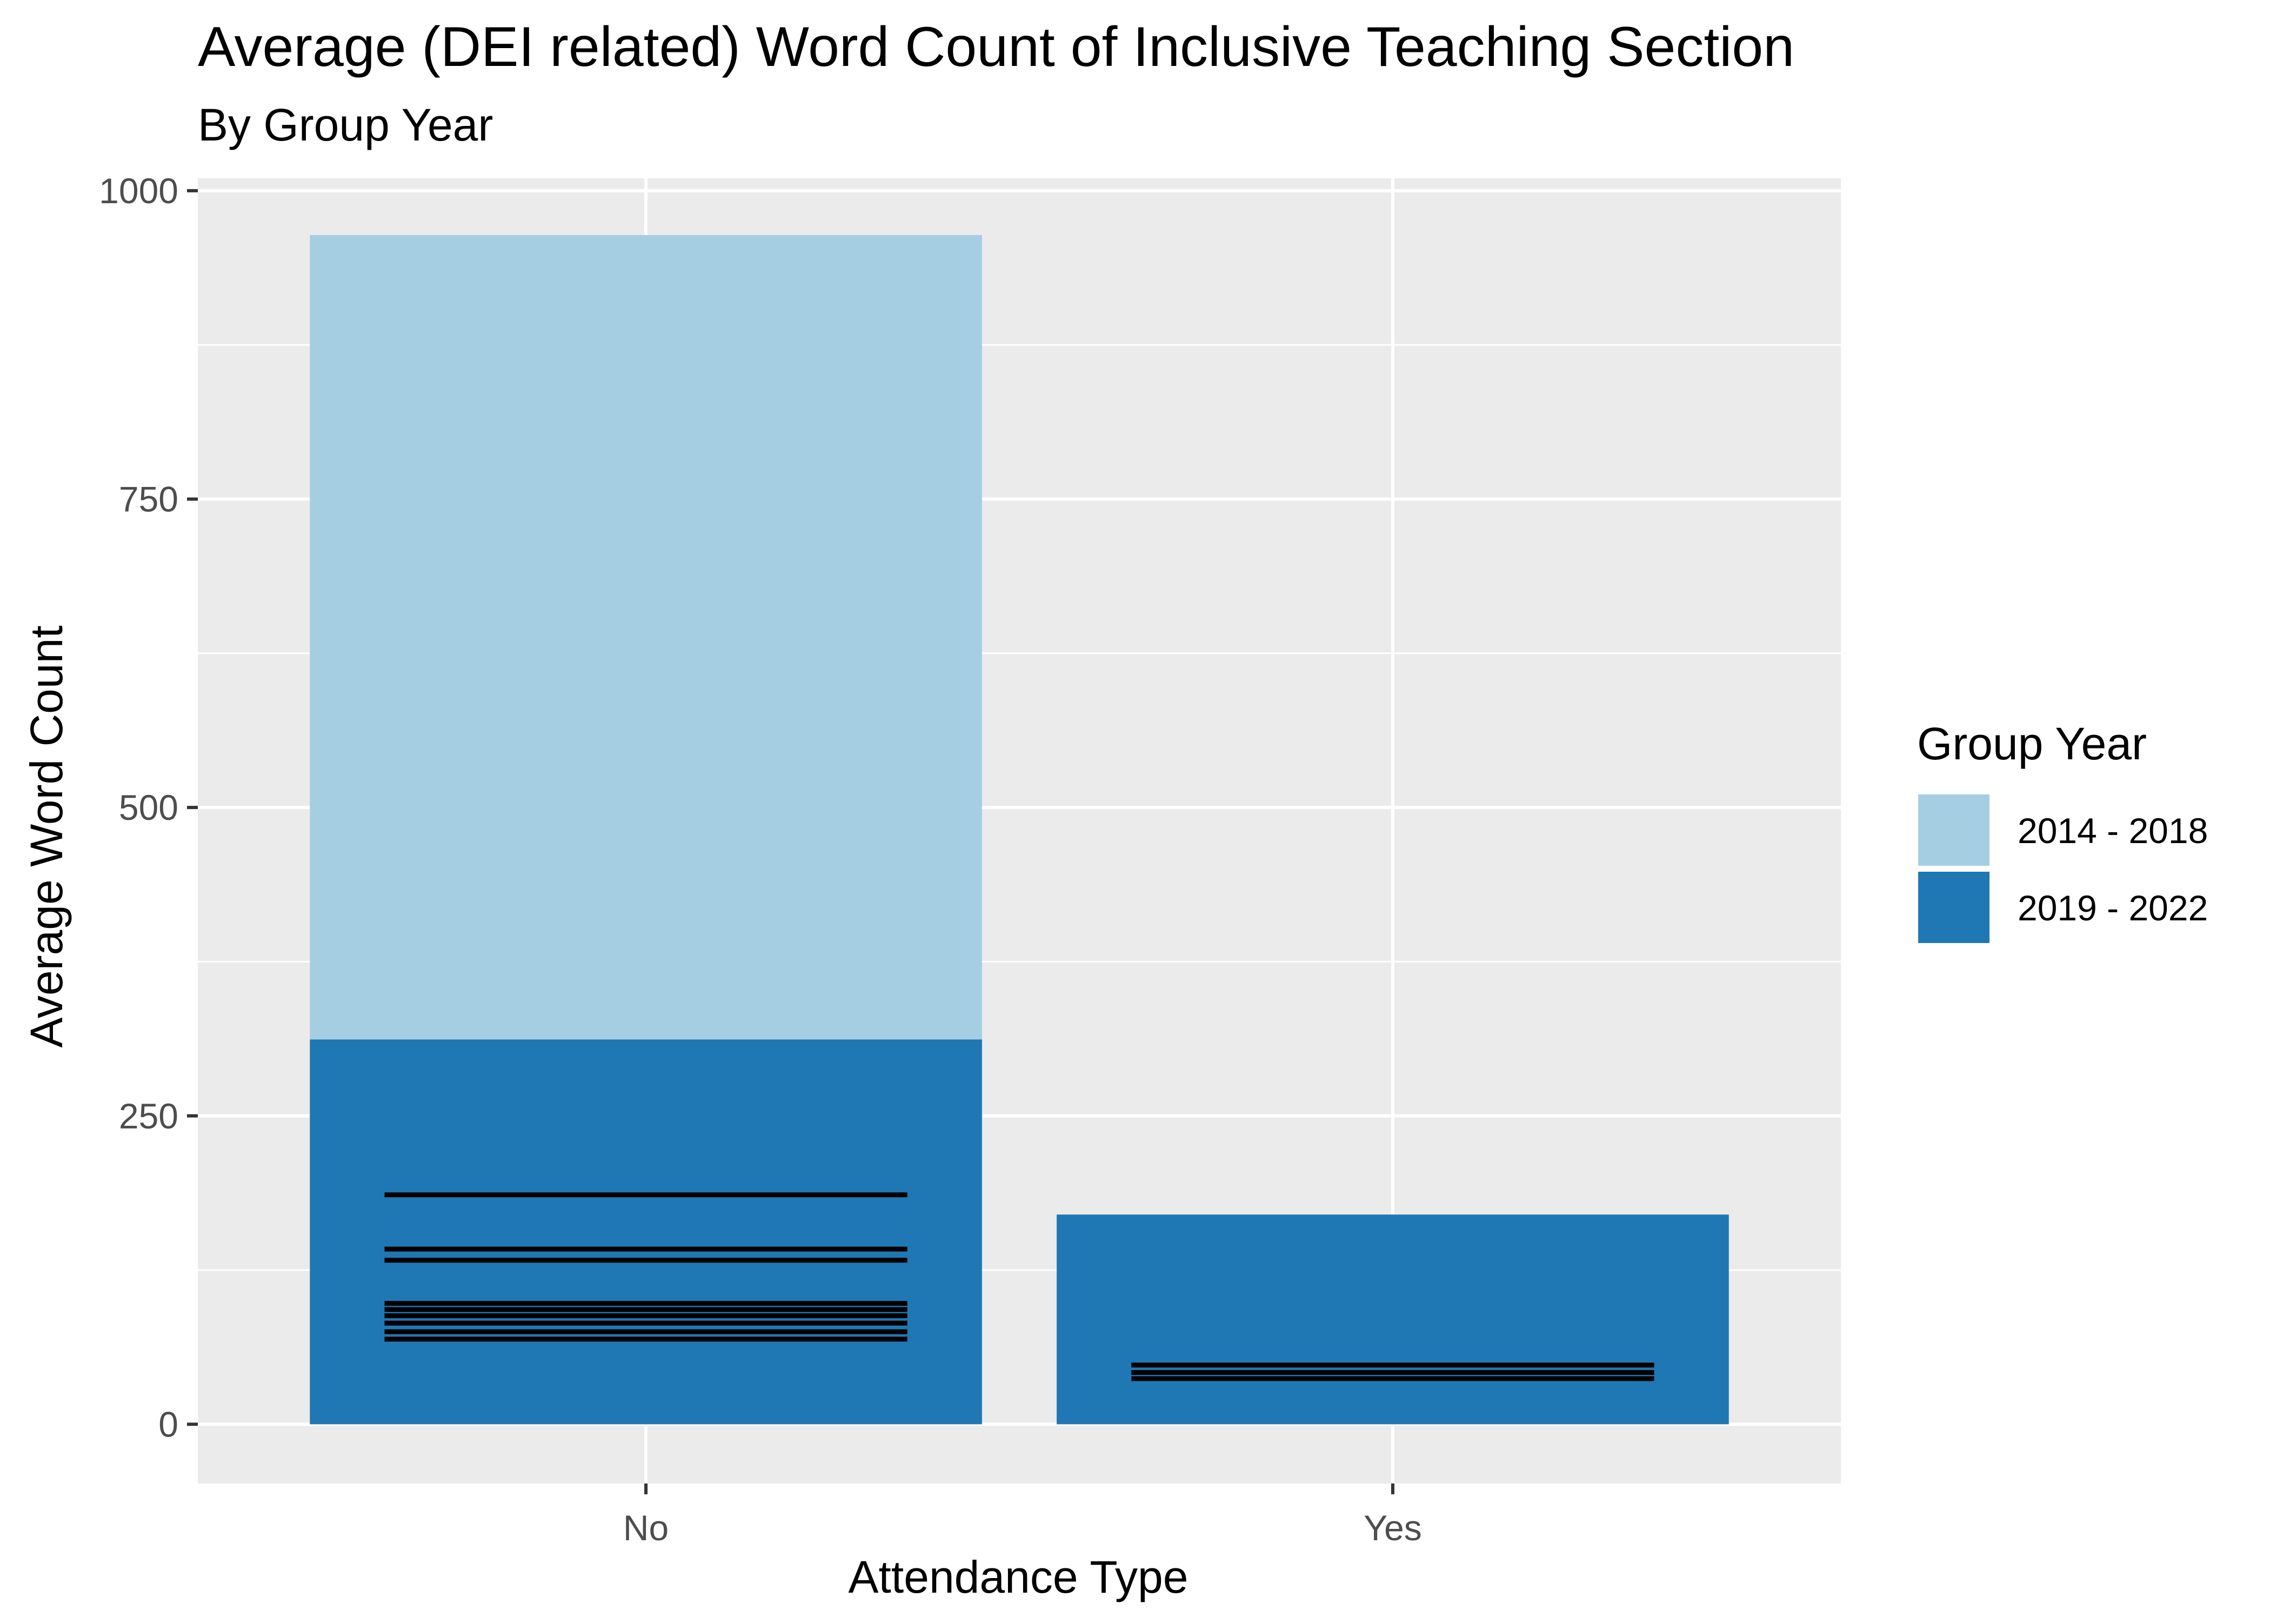 The width and height of the screenshot is (2270, 1624). Describe the element at coordinates (2113, 831) in the screenshot. I see `legend-label: 2014 - 2018` at that location.